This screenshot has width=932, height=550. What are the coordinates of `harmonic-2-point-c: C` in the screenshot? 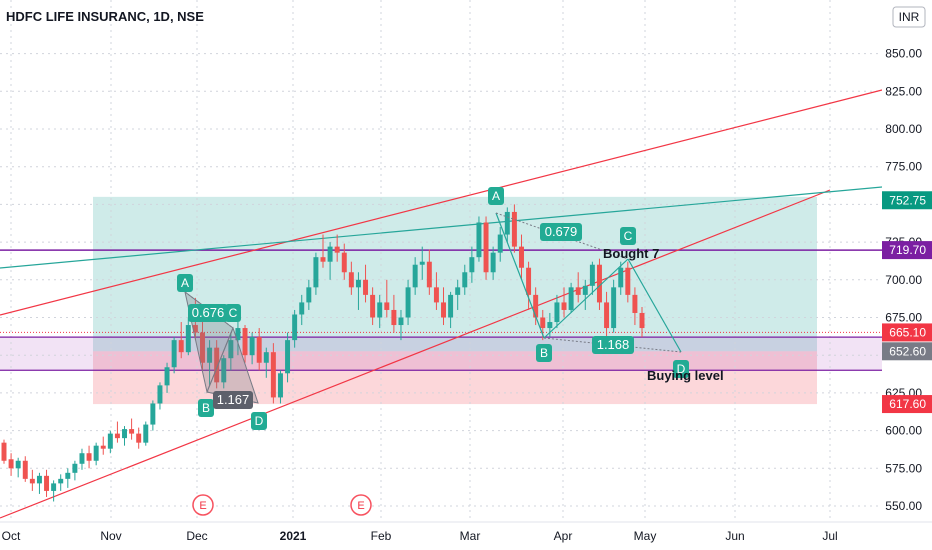 It's located at (628, 236).